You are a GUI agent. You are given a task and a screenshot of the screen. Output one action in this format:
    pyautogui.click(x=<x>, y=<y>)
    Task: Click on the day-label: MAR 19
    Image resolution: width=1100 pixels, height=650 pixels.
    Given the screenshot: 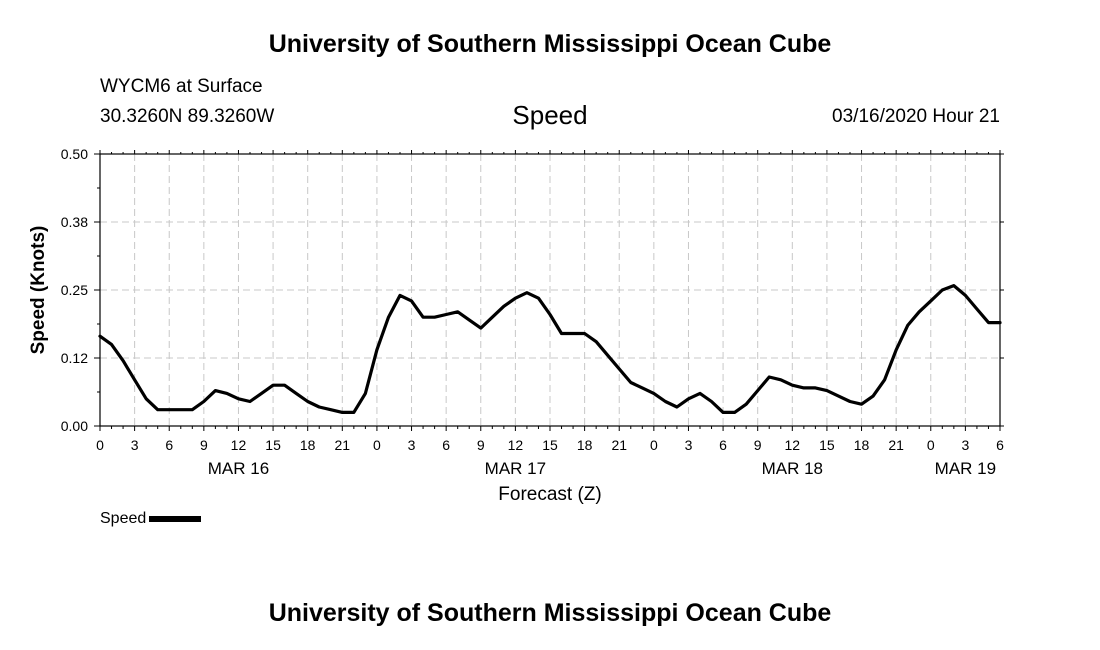 What is the action you would take?
    pyautogui.click(x=965, y=468)
    